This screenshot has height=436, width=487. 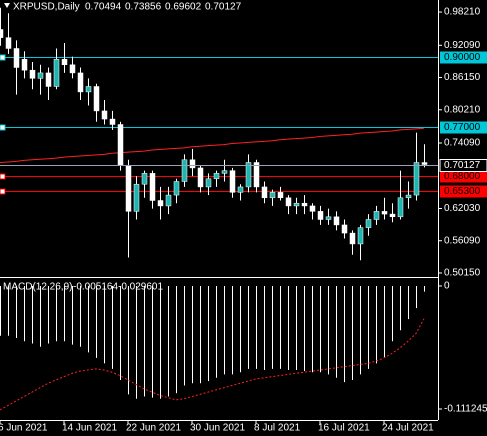 I want to click on price-label-box, so click(x=463, y=165).